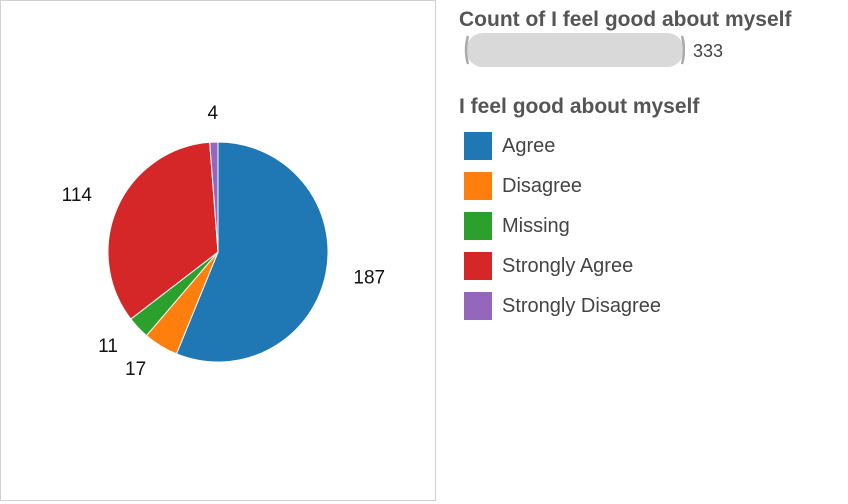 The image size is (848, 504). Describe the element at coordinates (77, 195) in the screenshot. I see `slice-value-label: 114` at that location.